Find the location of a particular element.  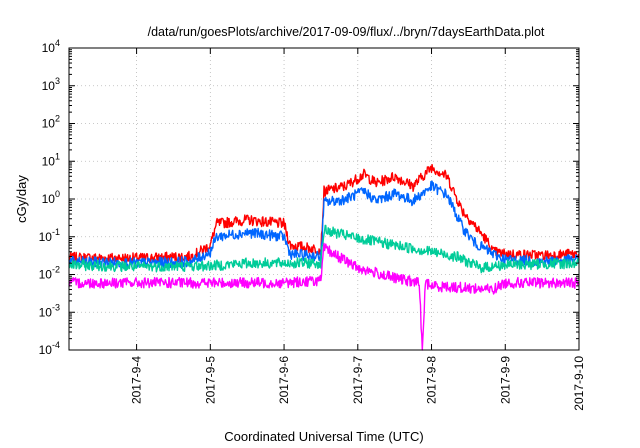

y-tick-exponent: 1 is located at coordinates (57, 156).